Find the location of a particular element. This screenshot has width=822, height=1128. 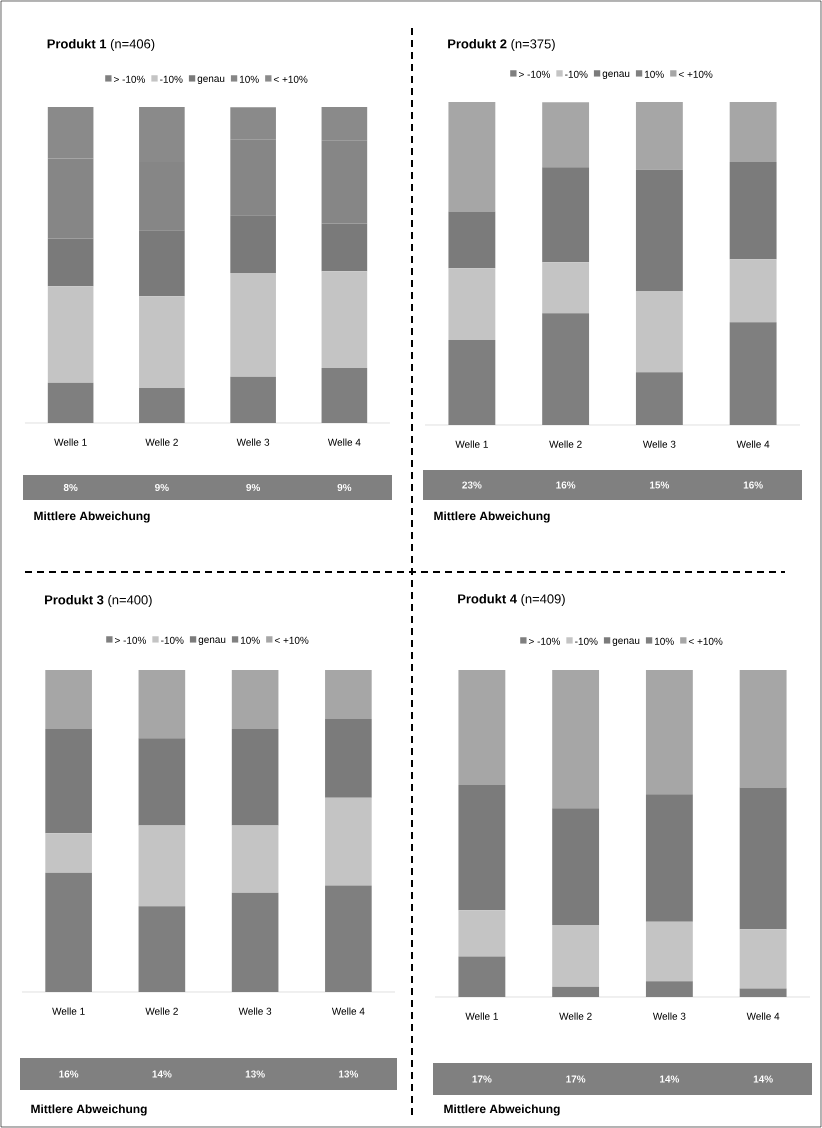

chart-title: Produkt 1 (n=406) is located at coordinates (101, 45).